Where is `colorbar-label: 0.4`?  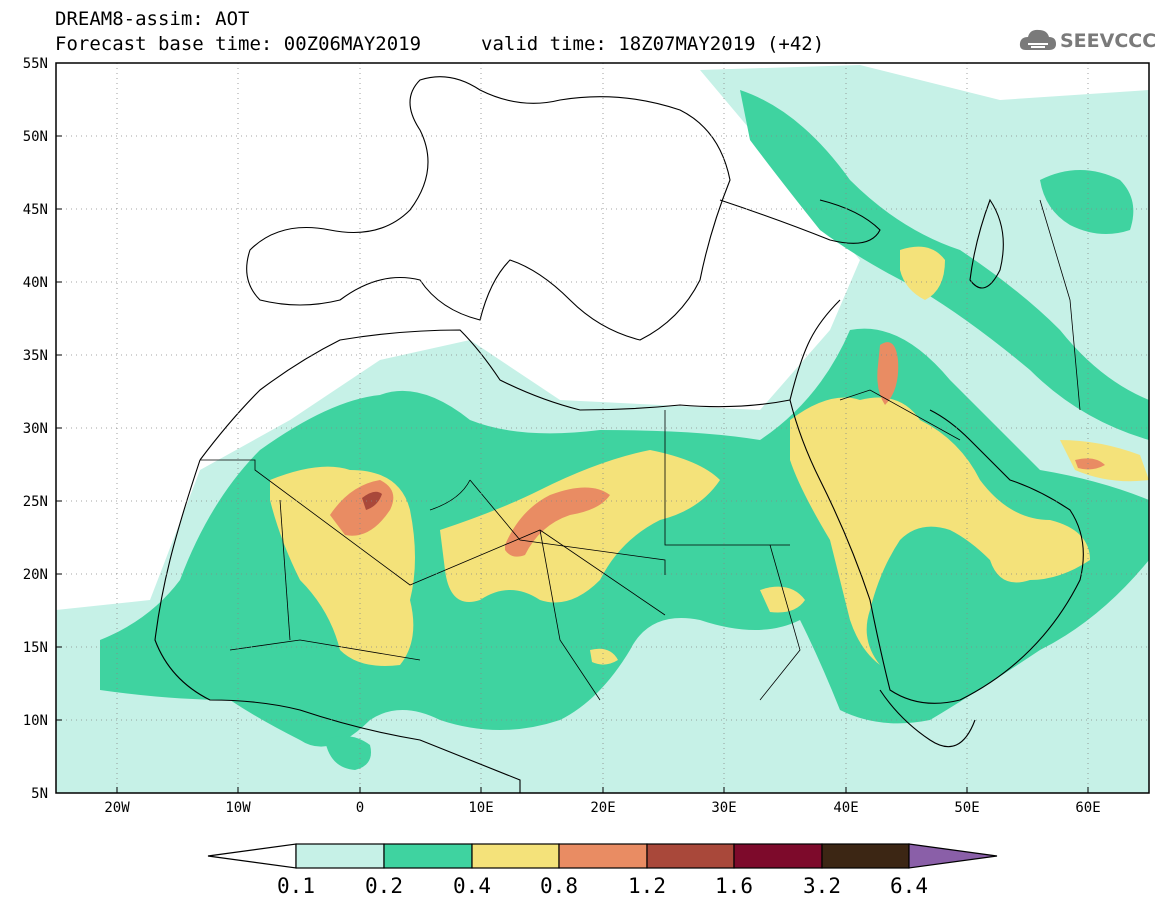
colorbar-label: 0.4 is located at coordinates (472, 886).